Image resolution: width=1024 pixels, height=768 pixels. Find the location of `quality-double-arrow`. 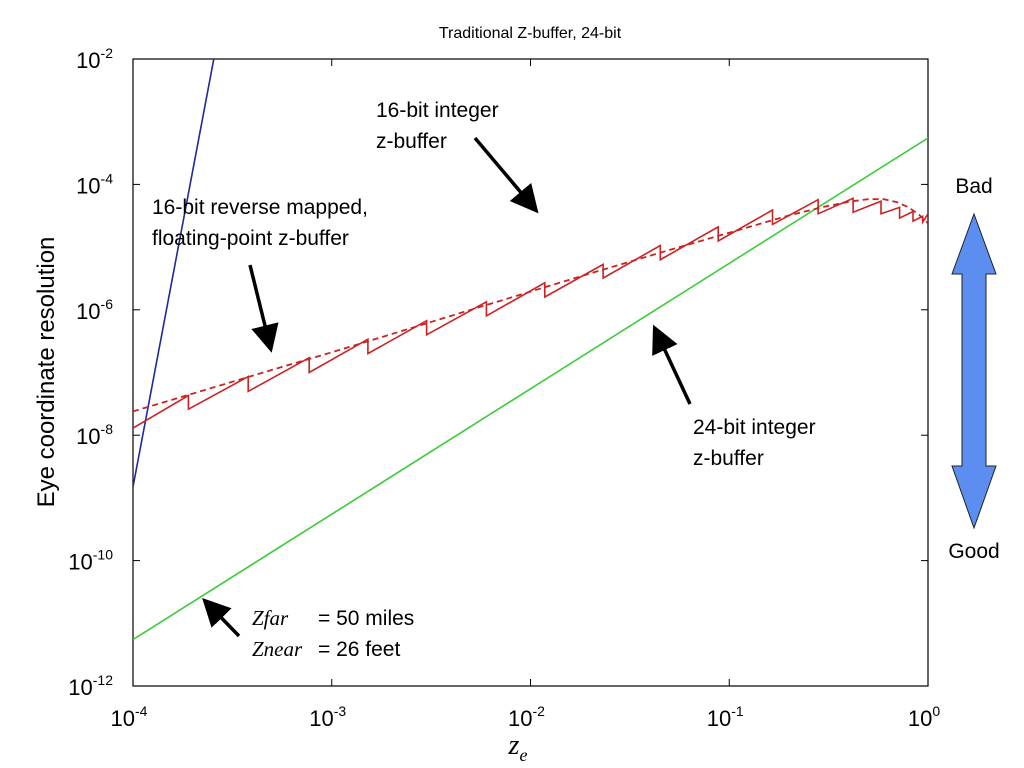

quality-double-arrow is located at coordinates (974, 371).